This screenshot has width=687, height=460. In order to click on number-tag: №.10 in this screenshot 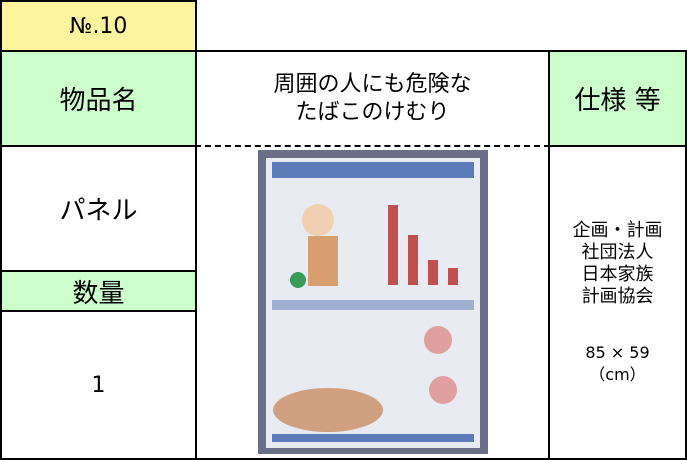, I will do `click(98, 26)`.